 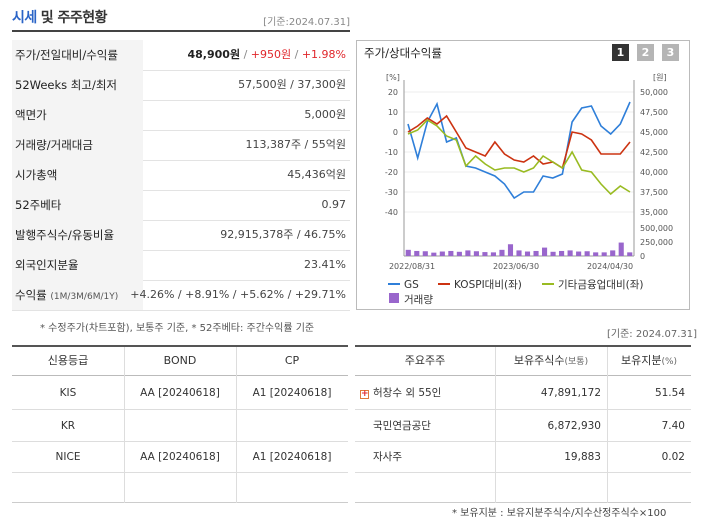 I want to click on right-axis-tick: 35,000, so click(x=654, y=212).